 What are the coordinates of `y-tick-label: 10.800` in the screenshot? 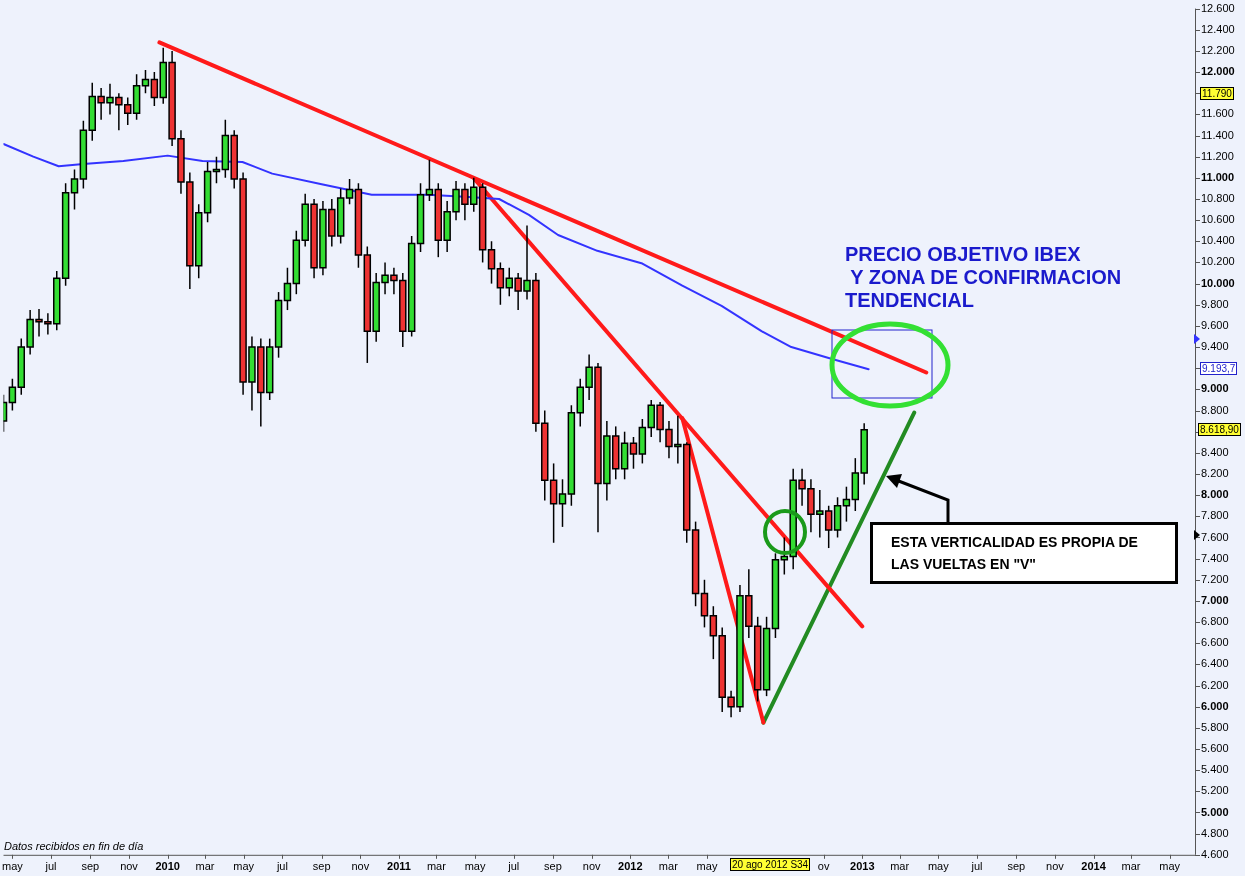 It's located at (1218, 198).